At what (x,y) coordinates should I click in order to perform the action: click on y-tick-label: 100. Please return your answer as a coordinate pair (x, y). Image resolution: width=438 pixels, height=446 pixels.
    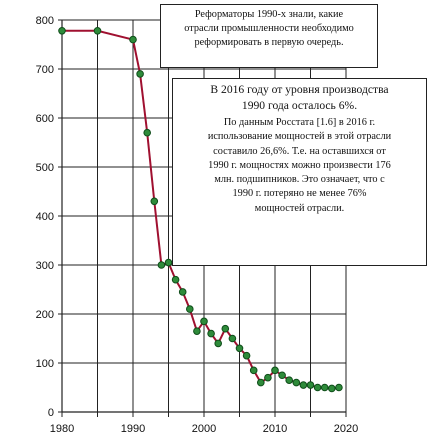
    Looking at the image, I should click on (45, 364).